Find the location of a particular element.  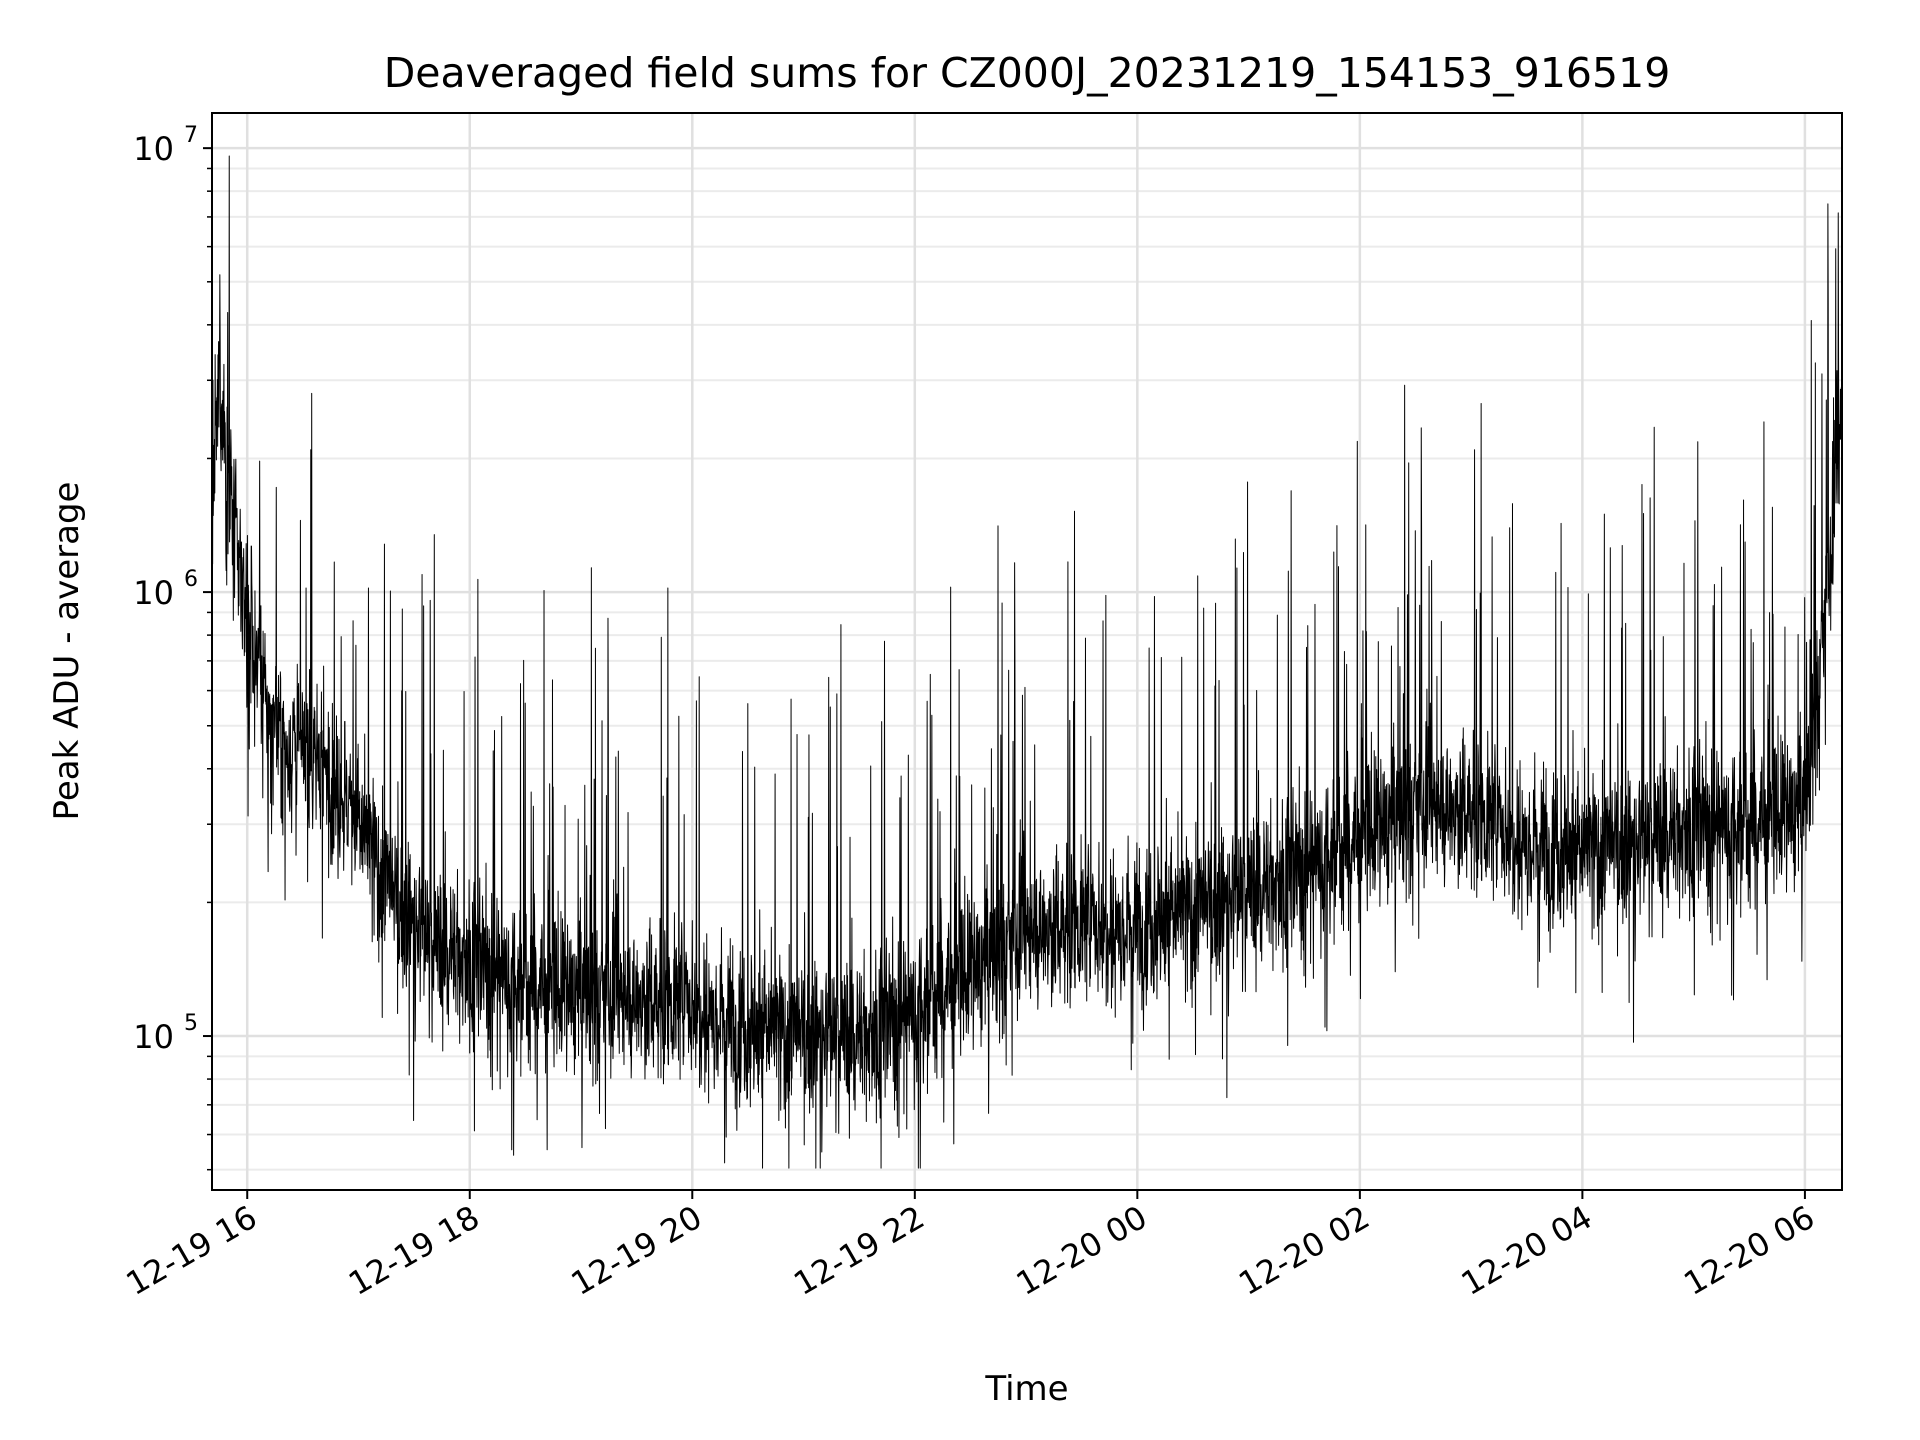

x-axis-label: Time is located at coordinates (1026, 1389).